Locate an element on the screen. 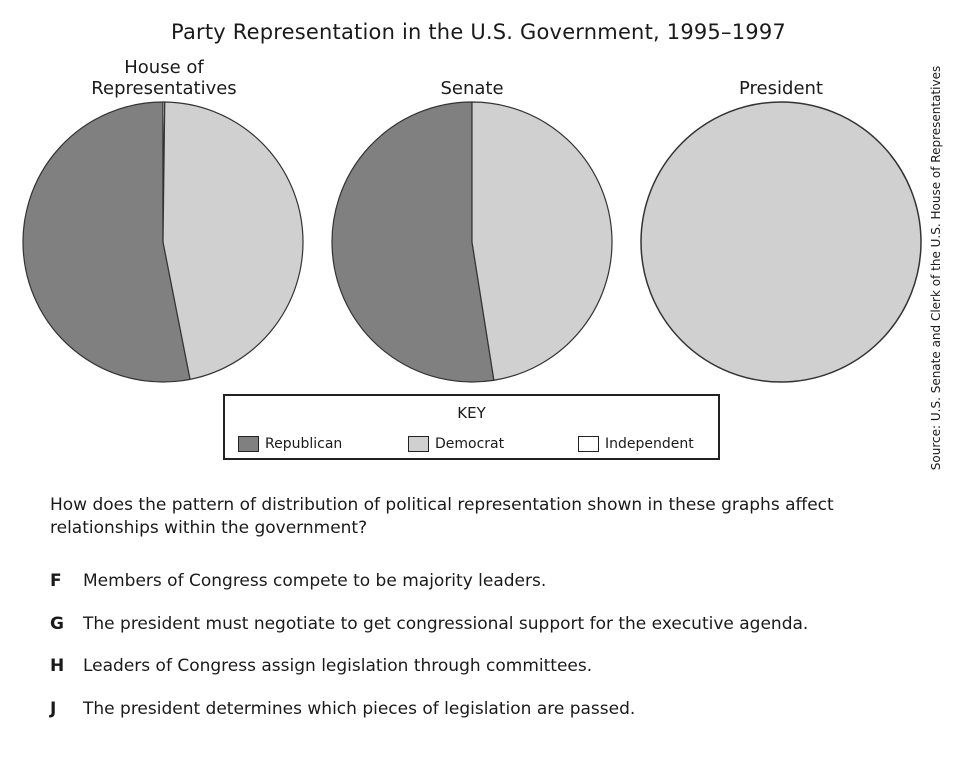  option-h-letter: H is located at coordinates (57, 666).